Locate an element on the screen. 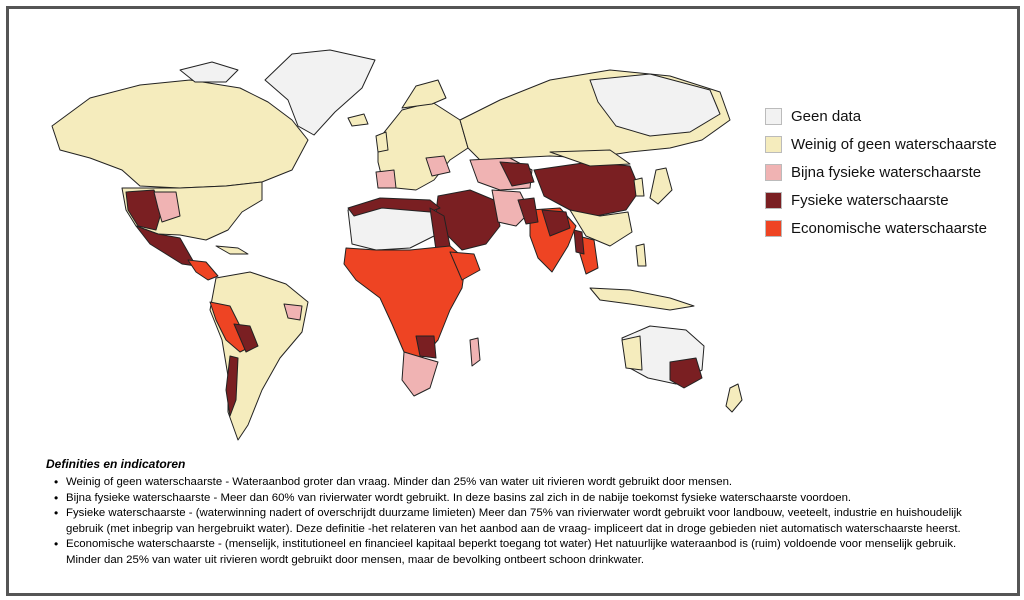 Image resolution: width=1024 pixels, height=600 pixels. region-north-africa-coast is located at coordinates (394, 207).